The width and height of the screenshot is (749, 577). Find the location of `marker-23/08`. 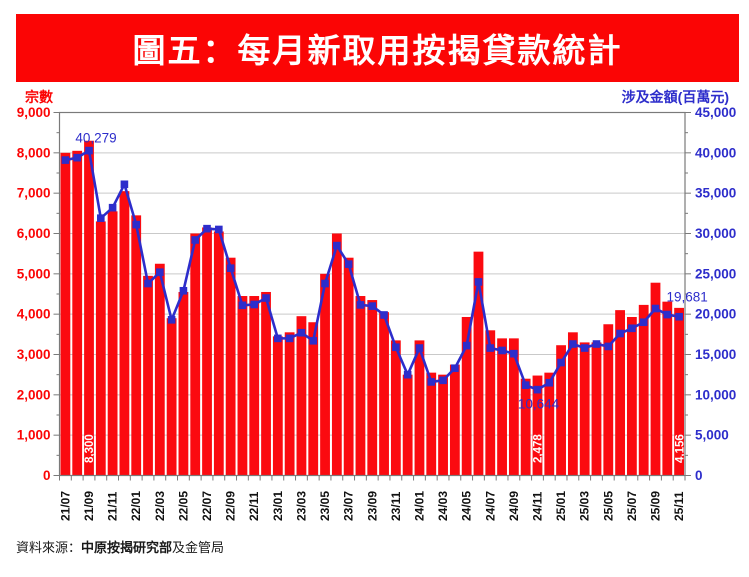

marker-23/08 is located at coordinates (360, 305).